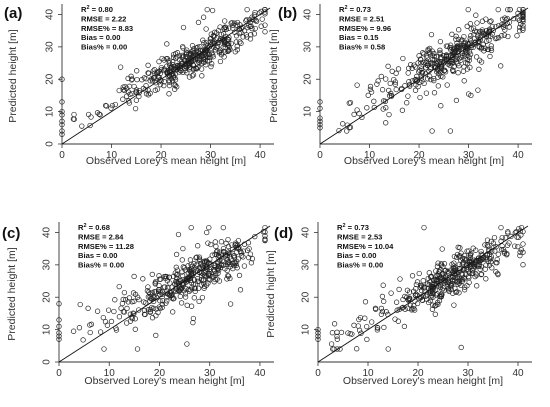  Describe the element at coordinates (62, 155) in the screenshot. I see `x-tick-label: 0` at that location.